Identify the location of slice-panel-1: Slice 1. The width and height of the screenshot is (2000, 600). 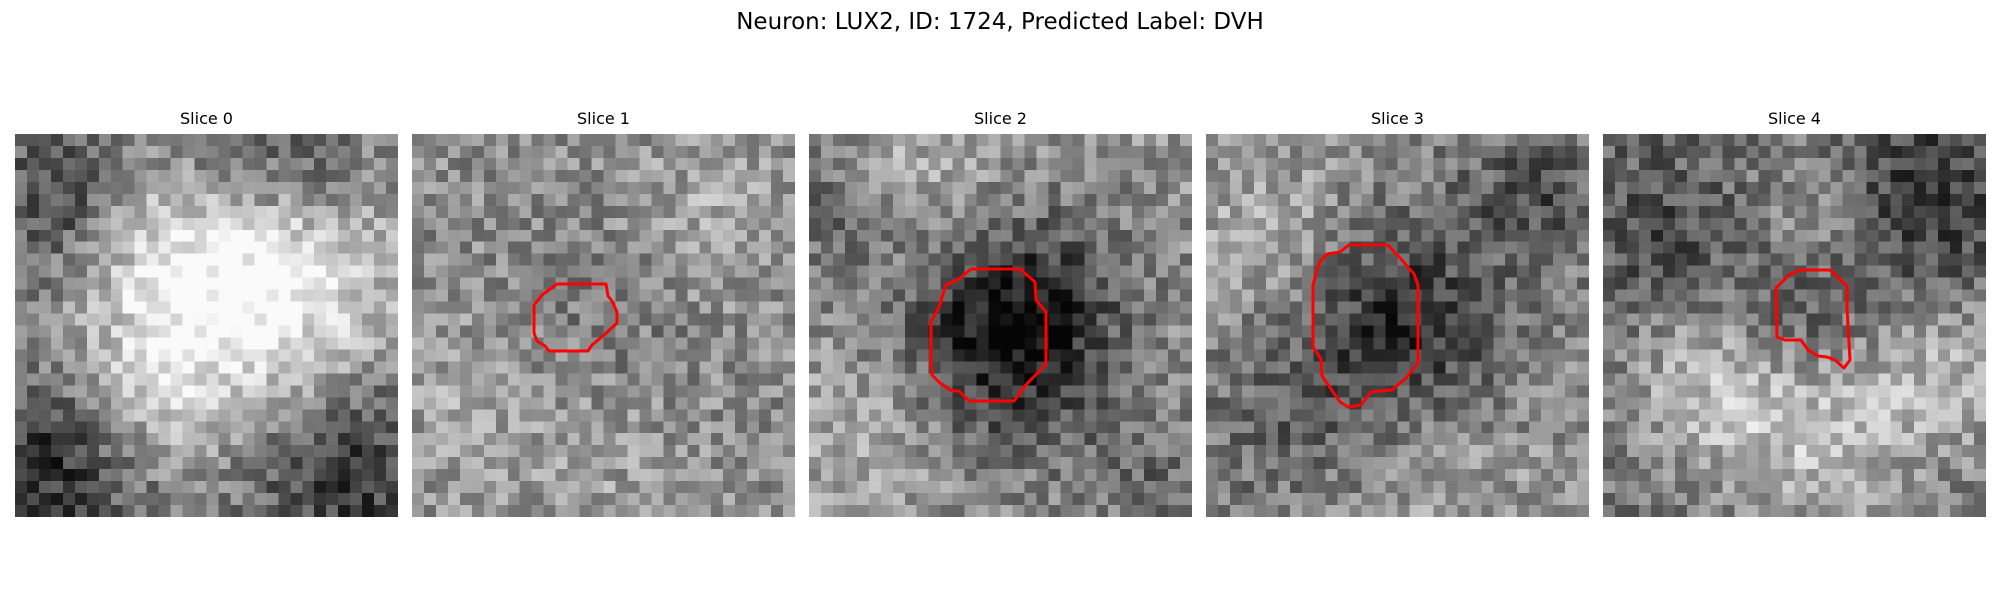
(603, 312).